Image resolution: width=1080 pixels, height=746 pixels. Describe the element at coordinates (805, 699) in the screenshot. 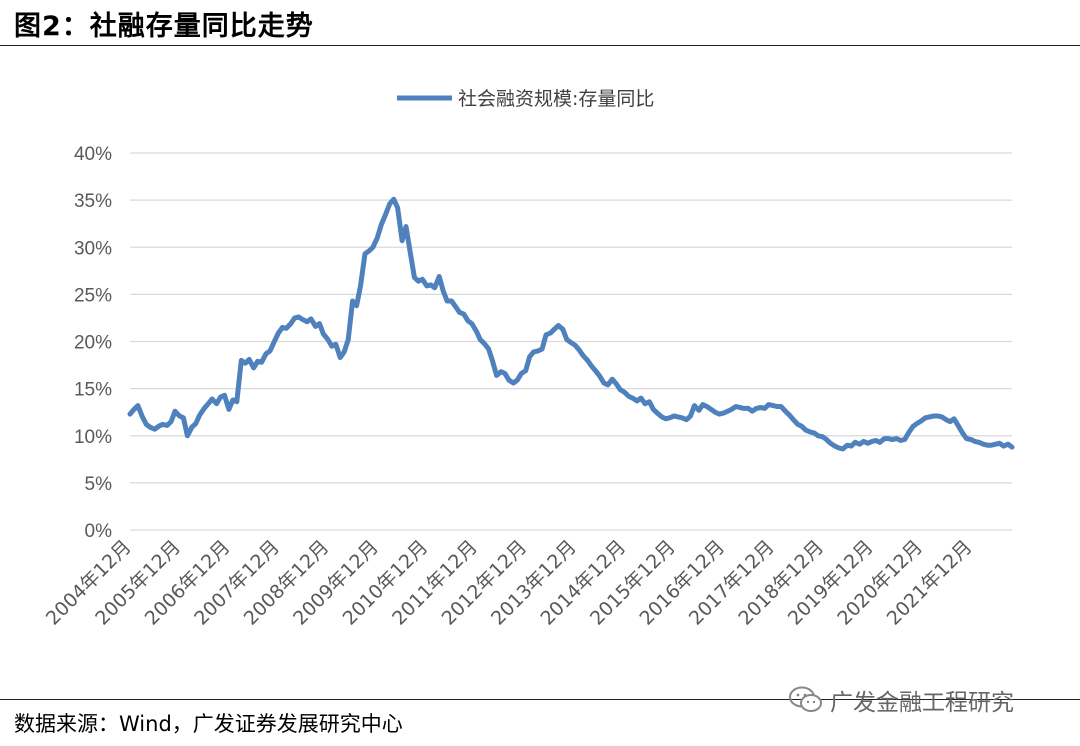

I see `wechat-icon` at that location.